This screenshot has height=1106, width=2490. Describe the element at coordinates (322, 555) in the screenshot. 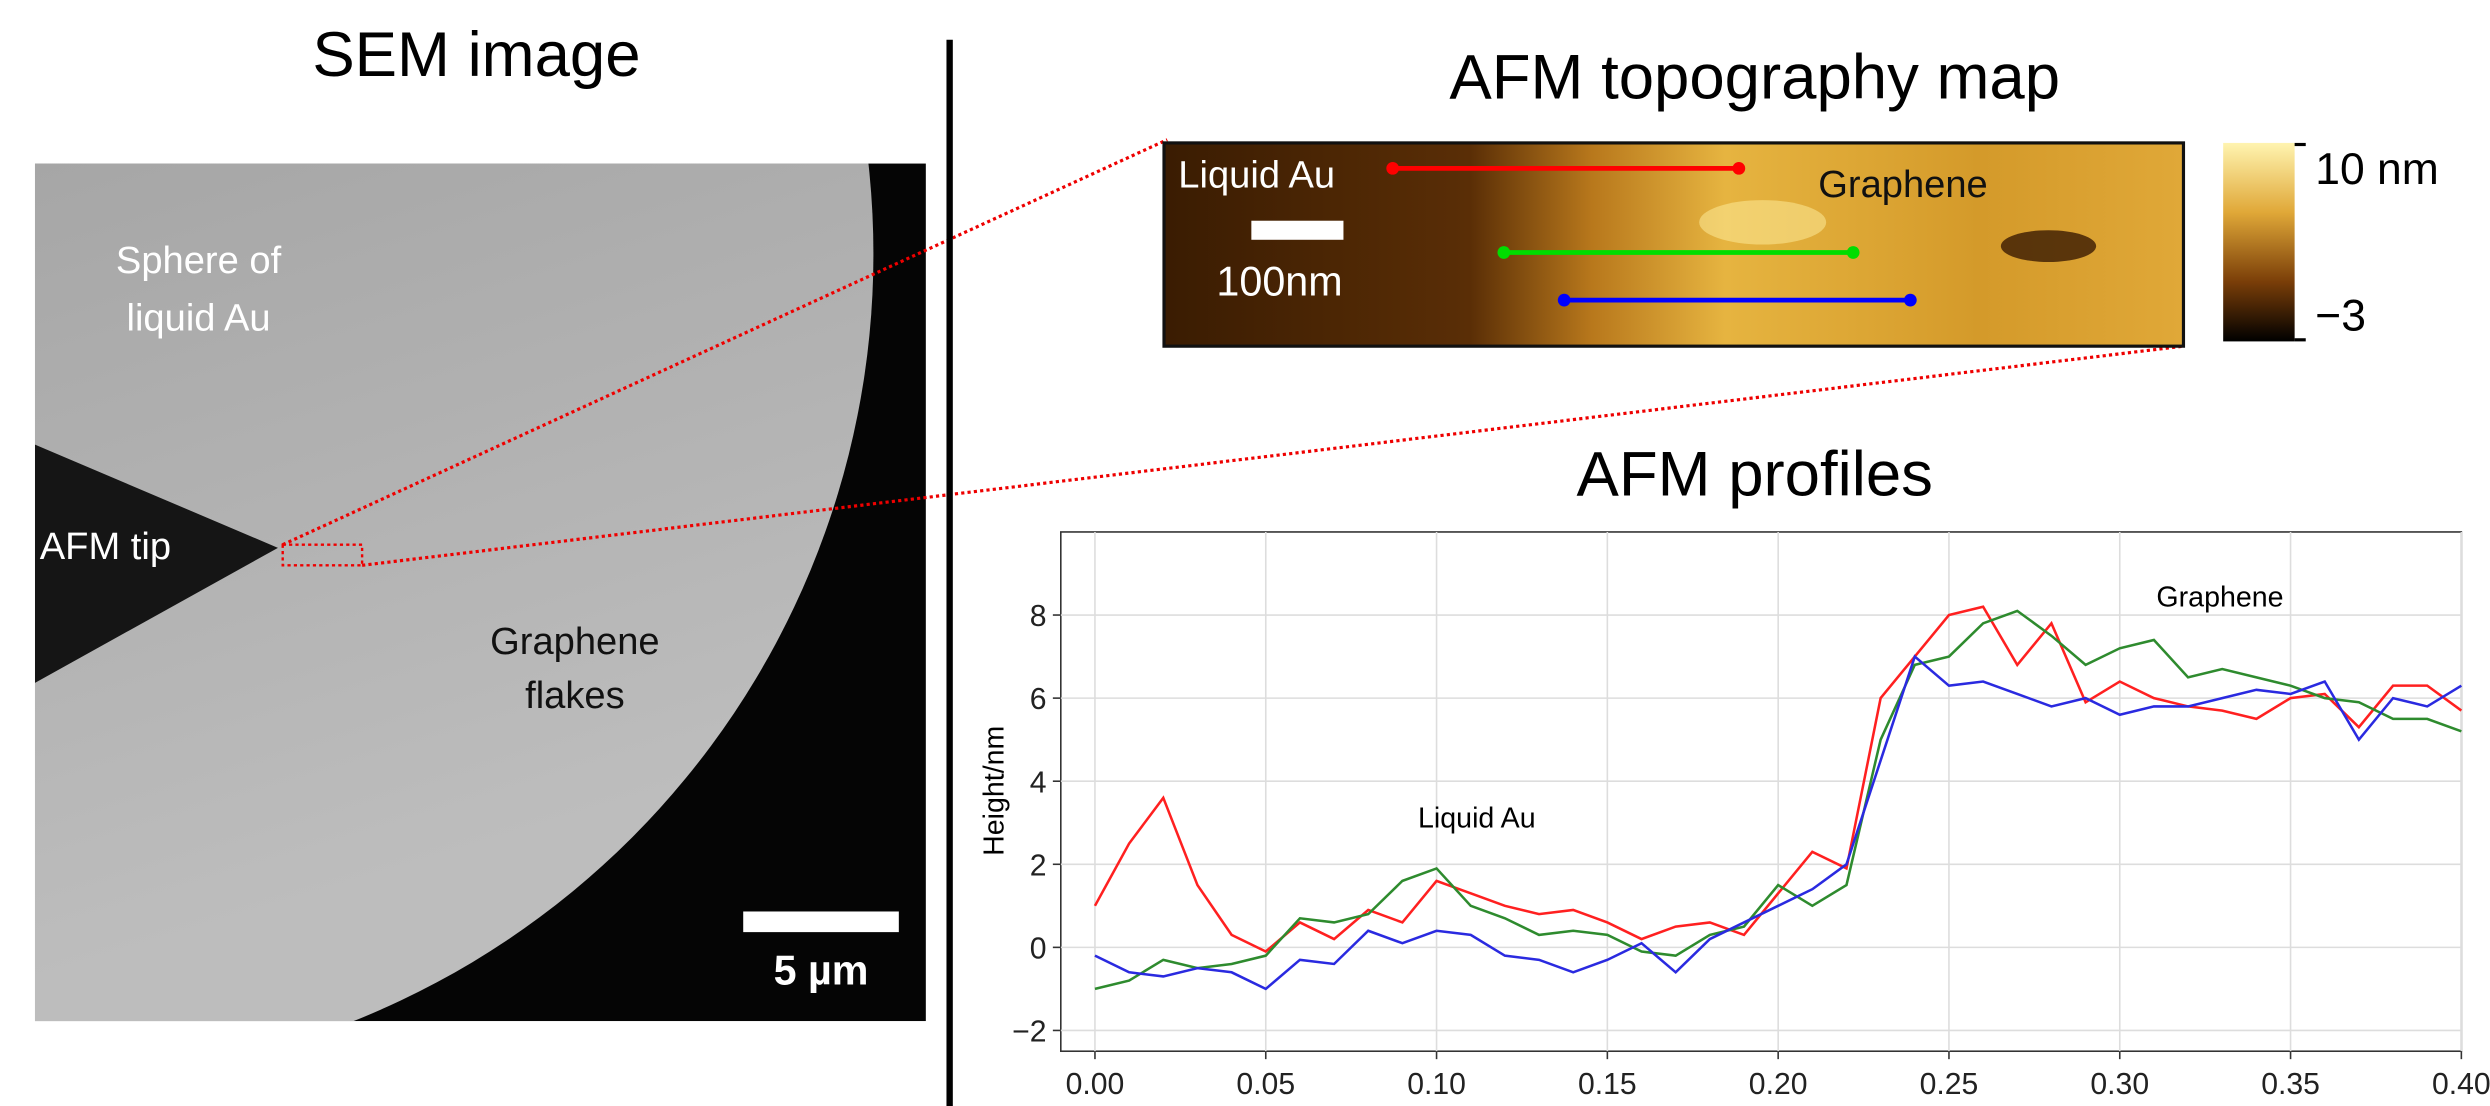

I see `scan-region` at that location.